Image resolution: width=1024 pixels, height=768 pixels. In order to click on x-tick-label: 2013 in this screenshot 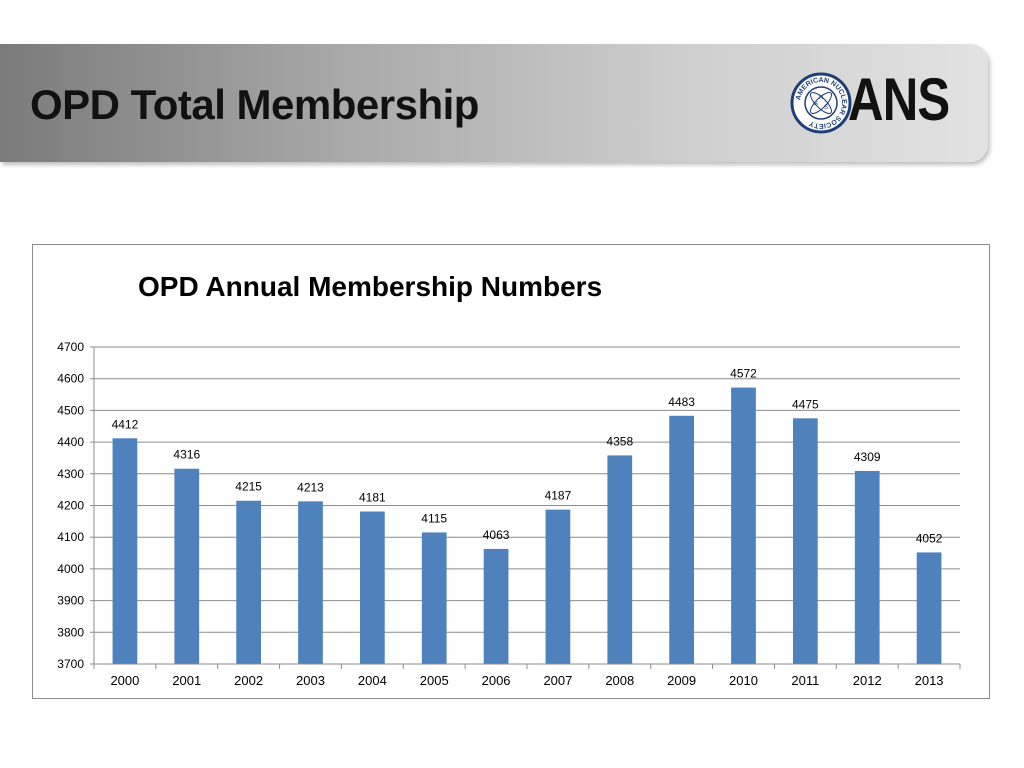, I will do `click(929, 680)`.